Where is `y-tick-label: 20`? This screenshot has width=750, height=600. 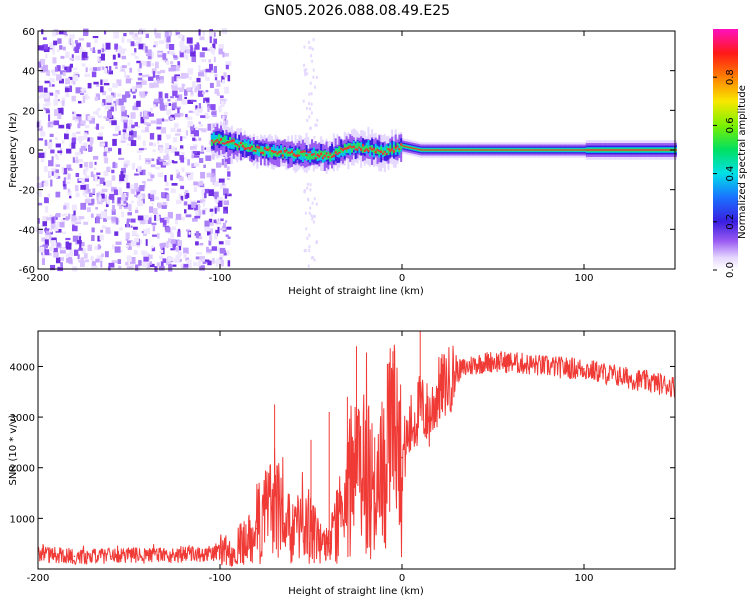 y-tick-label: 20 is located at coordinates (28, 111).